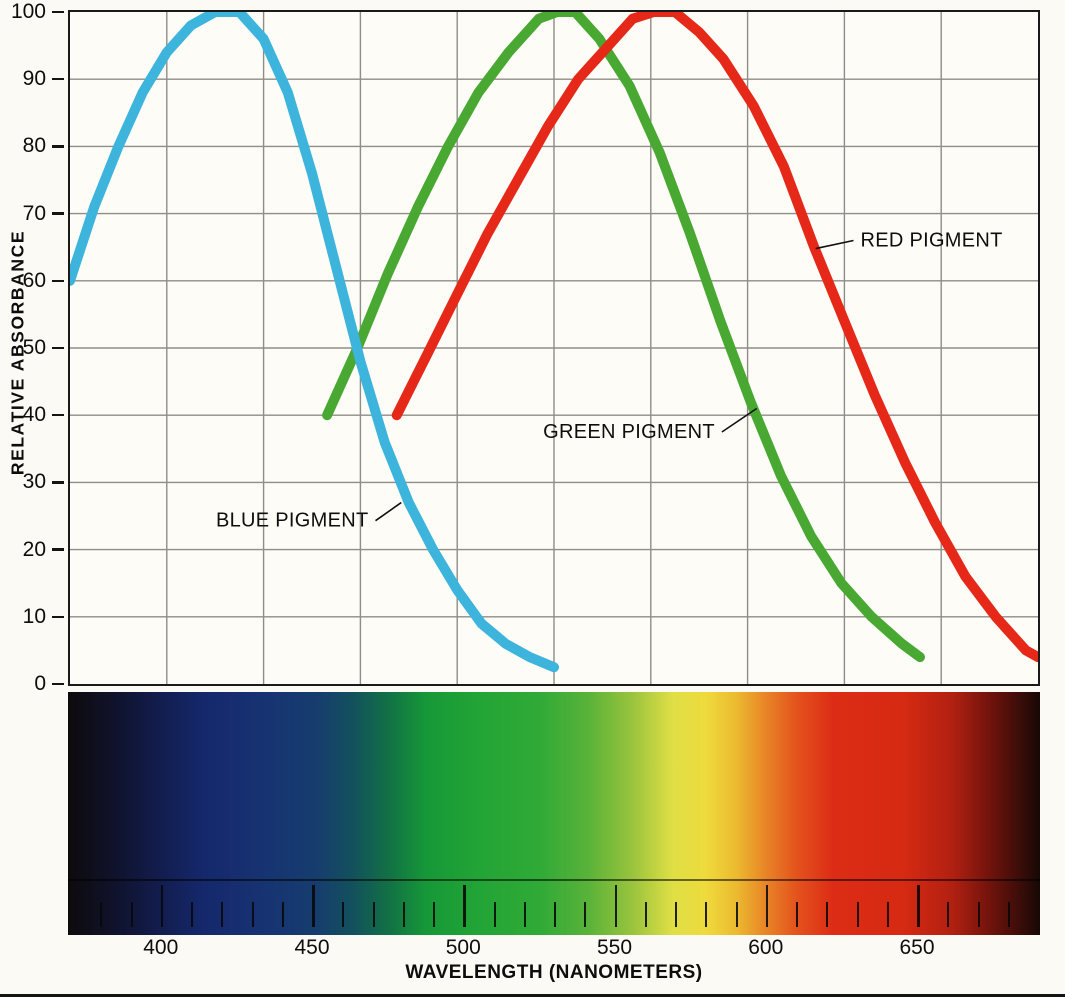 The width and height of the screenshot is (1065, 997). Describe the element at coordinates (34, 347) in the screenshot. I see `y-tick-label-50: 50` at that location.